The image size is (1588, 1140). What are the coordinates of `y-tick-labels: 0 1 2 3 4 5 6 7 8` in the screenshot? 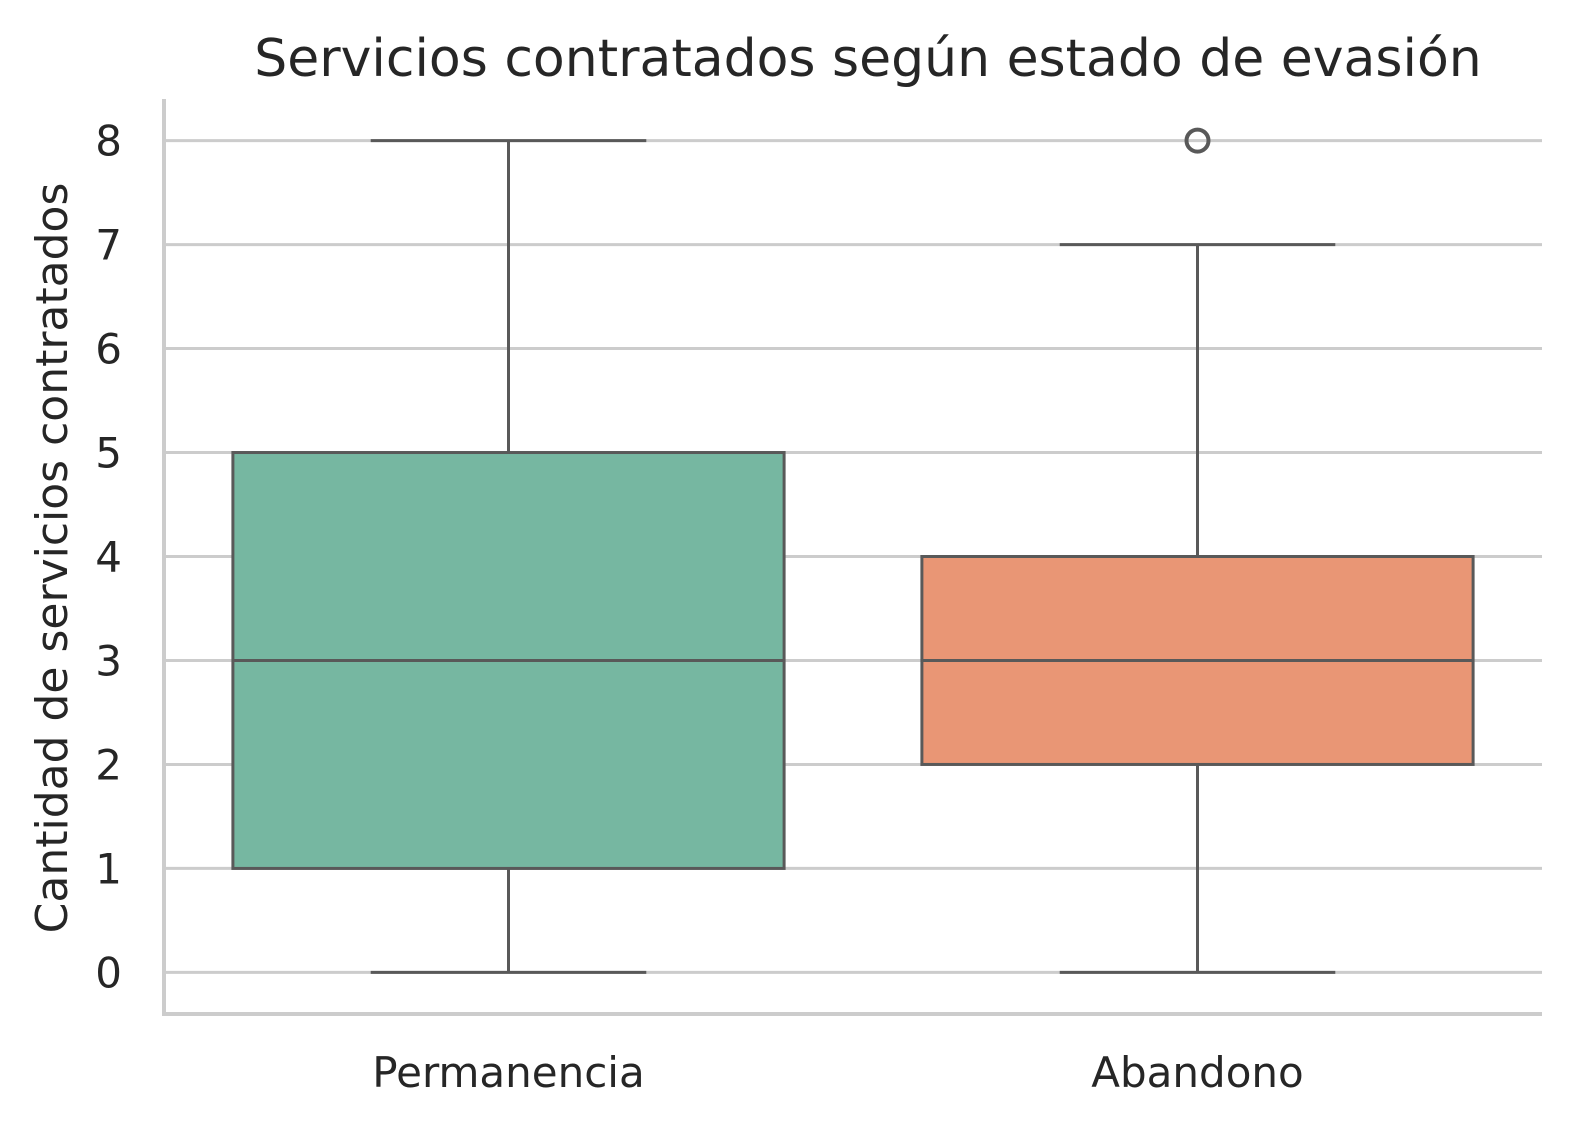 It's located at (108, 557).